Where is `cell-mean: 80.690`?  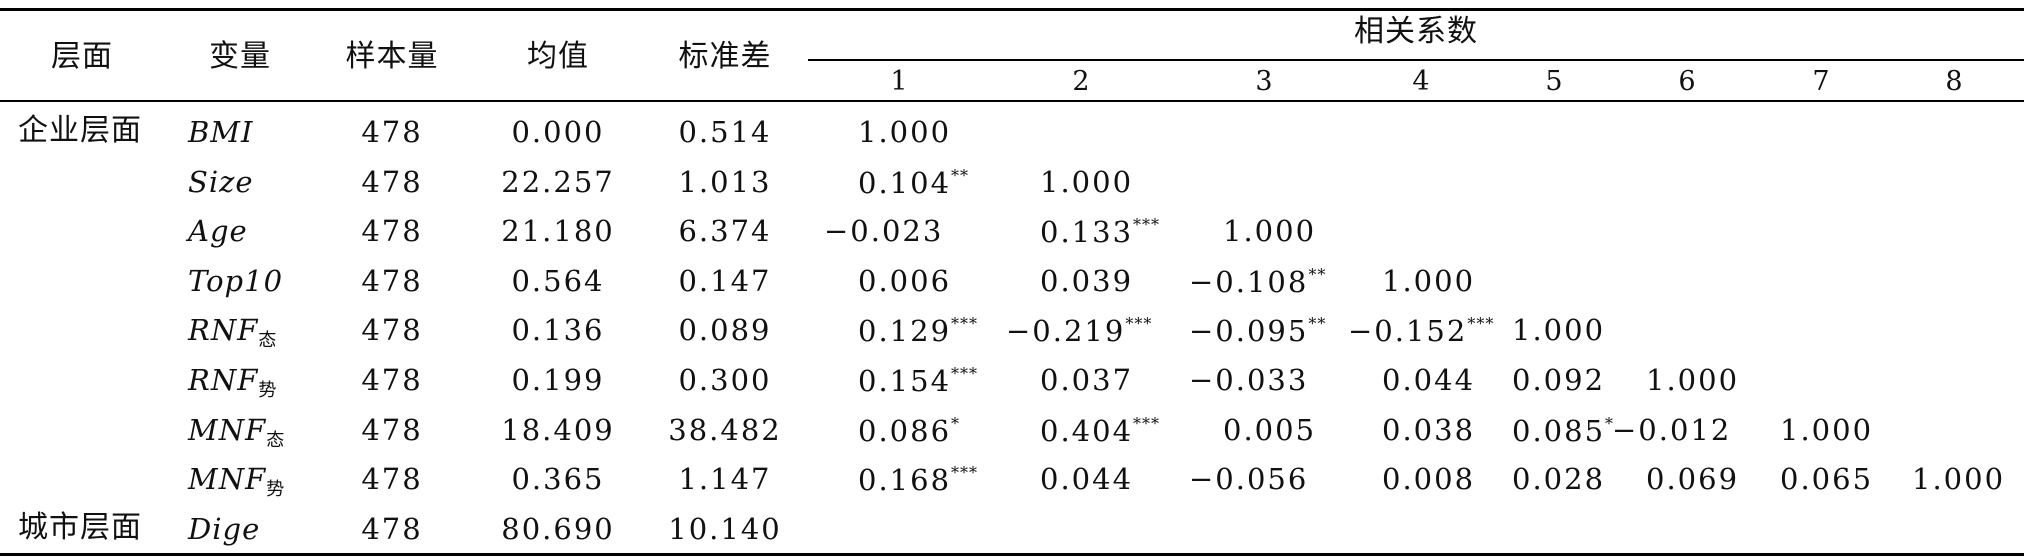 cell-mean: 80.690 is located at coordinates (558, 529).